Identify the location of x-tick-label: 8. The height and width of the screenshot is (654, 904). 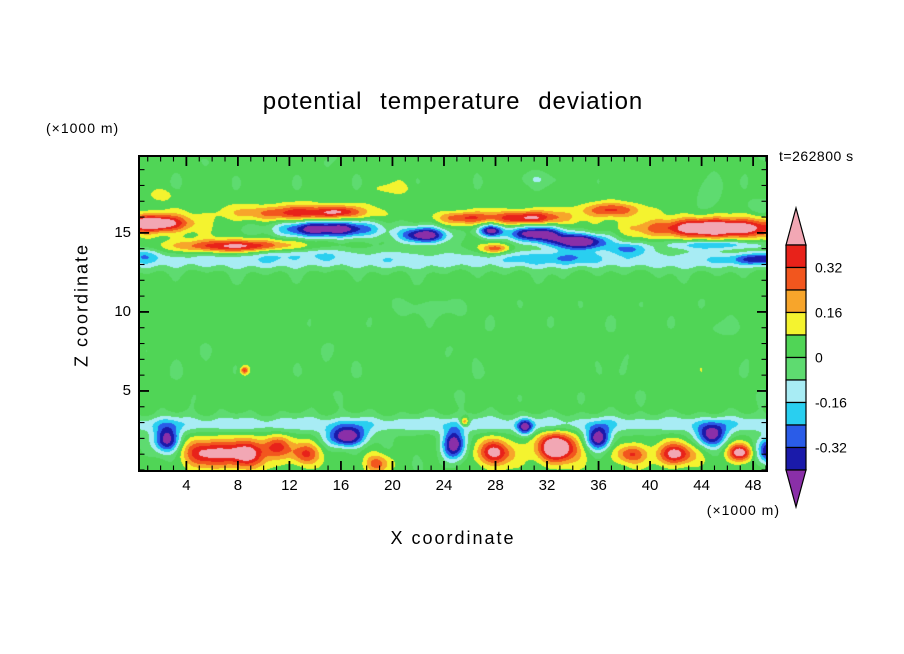
(238, 485).